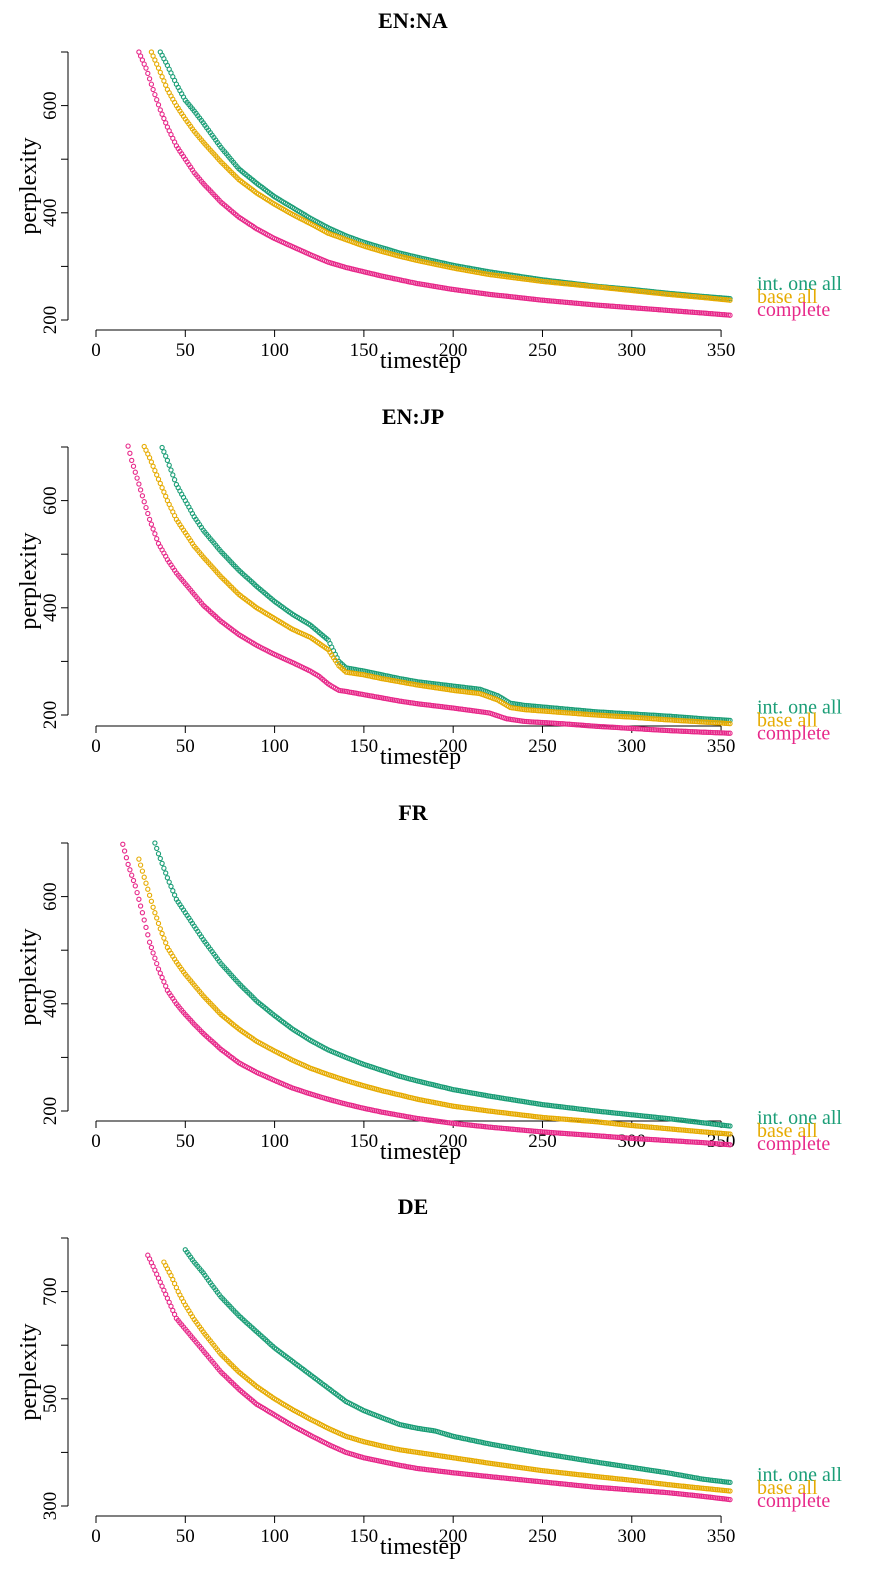 The width and height of the screenshot is (869, 1579). Describe the element at coordinates (787, 297) in the screenshot. I see `legend-label-base-all: base all` at that location.